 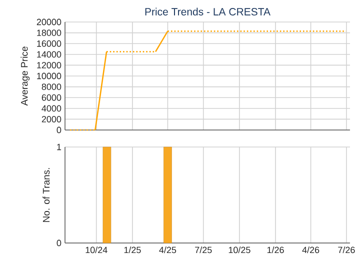 What do you see at coordinates (49, 54) in the screenshot?
I see `y-tick-label: 14000` at bounding box center [49, 54].